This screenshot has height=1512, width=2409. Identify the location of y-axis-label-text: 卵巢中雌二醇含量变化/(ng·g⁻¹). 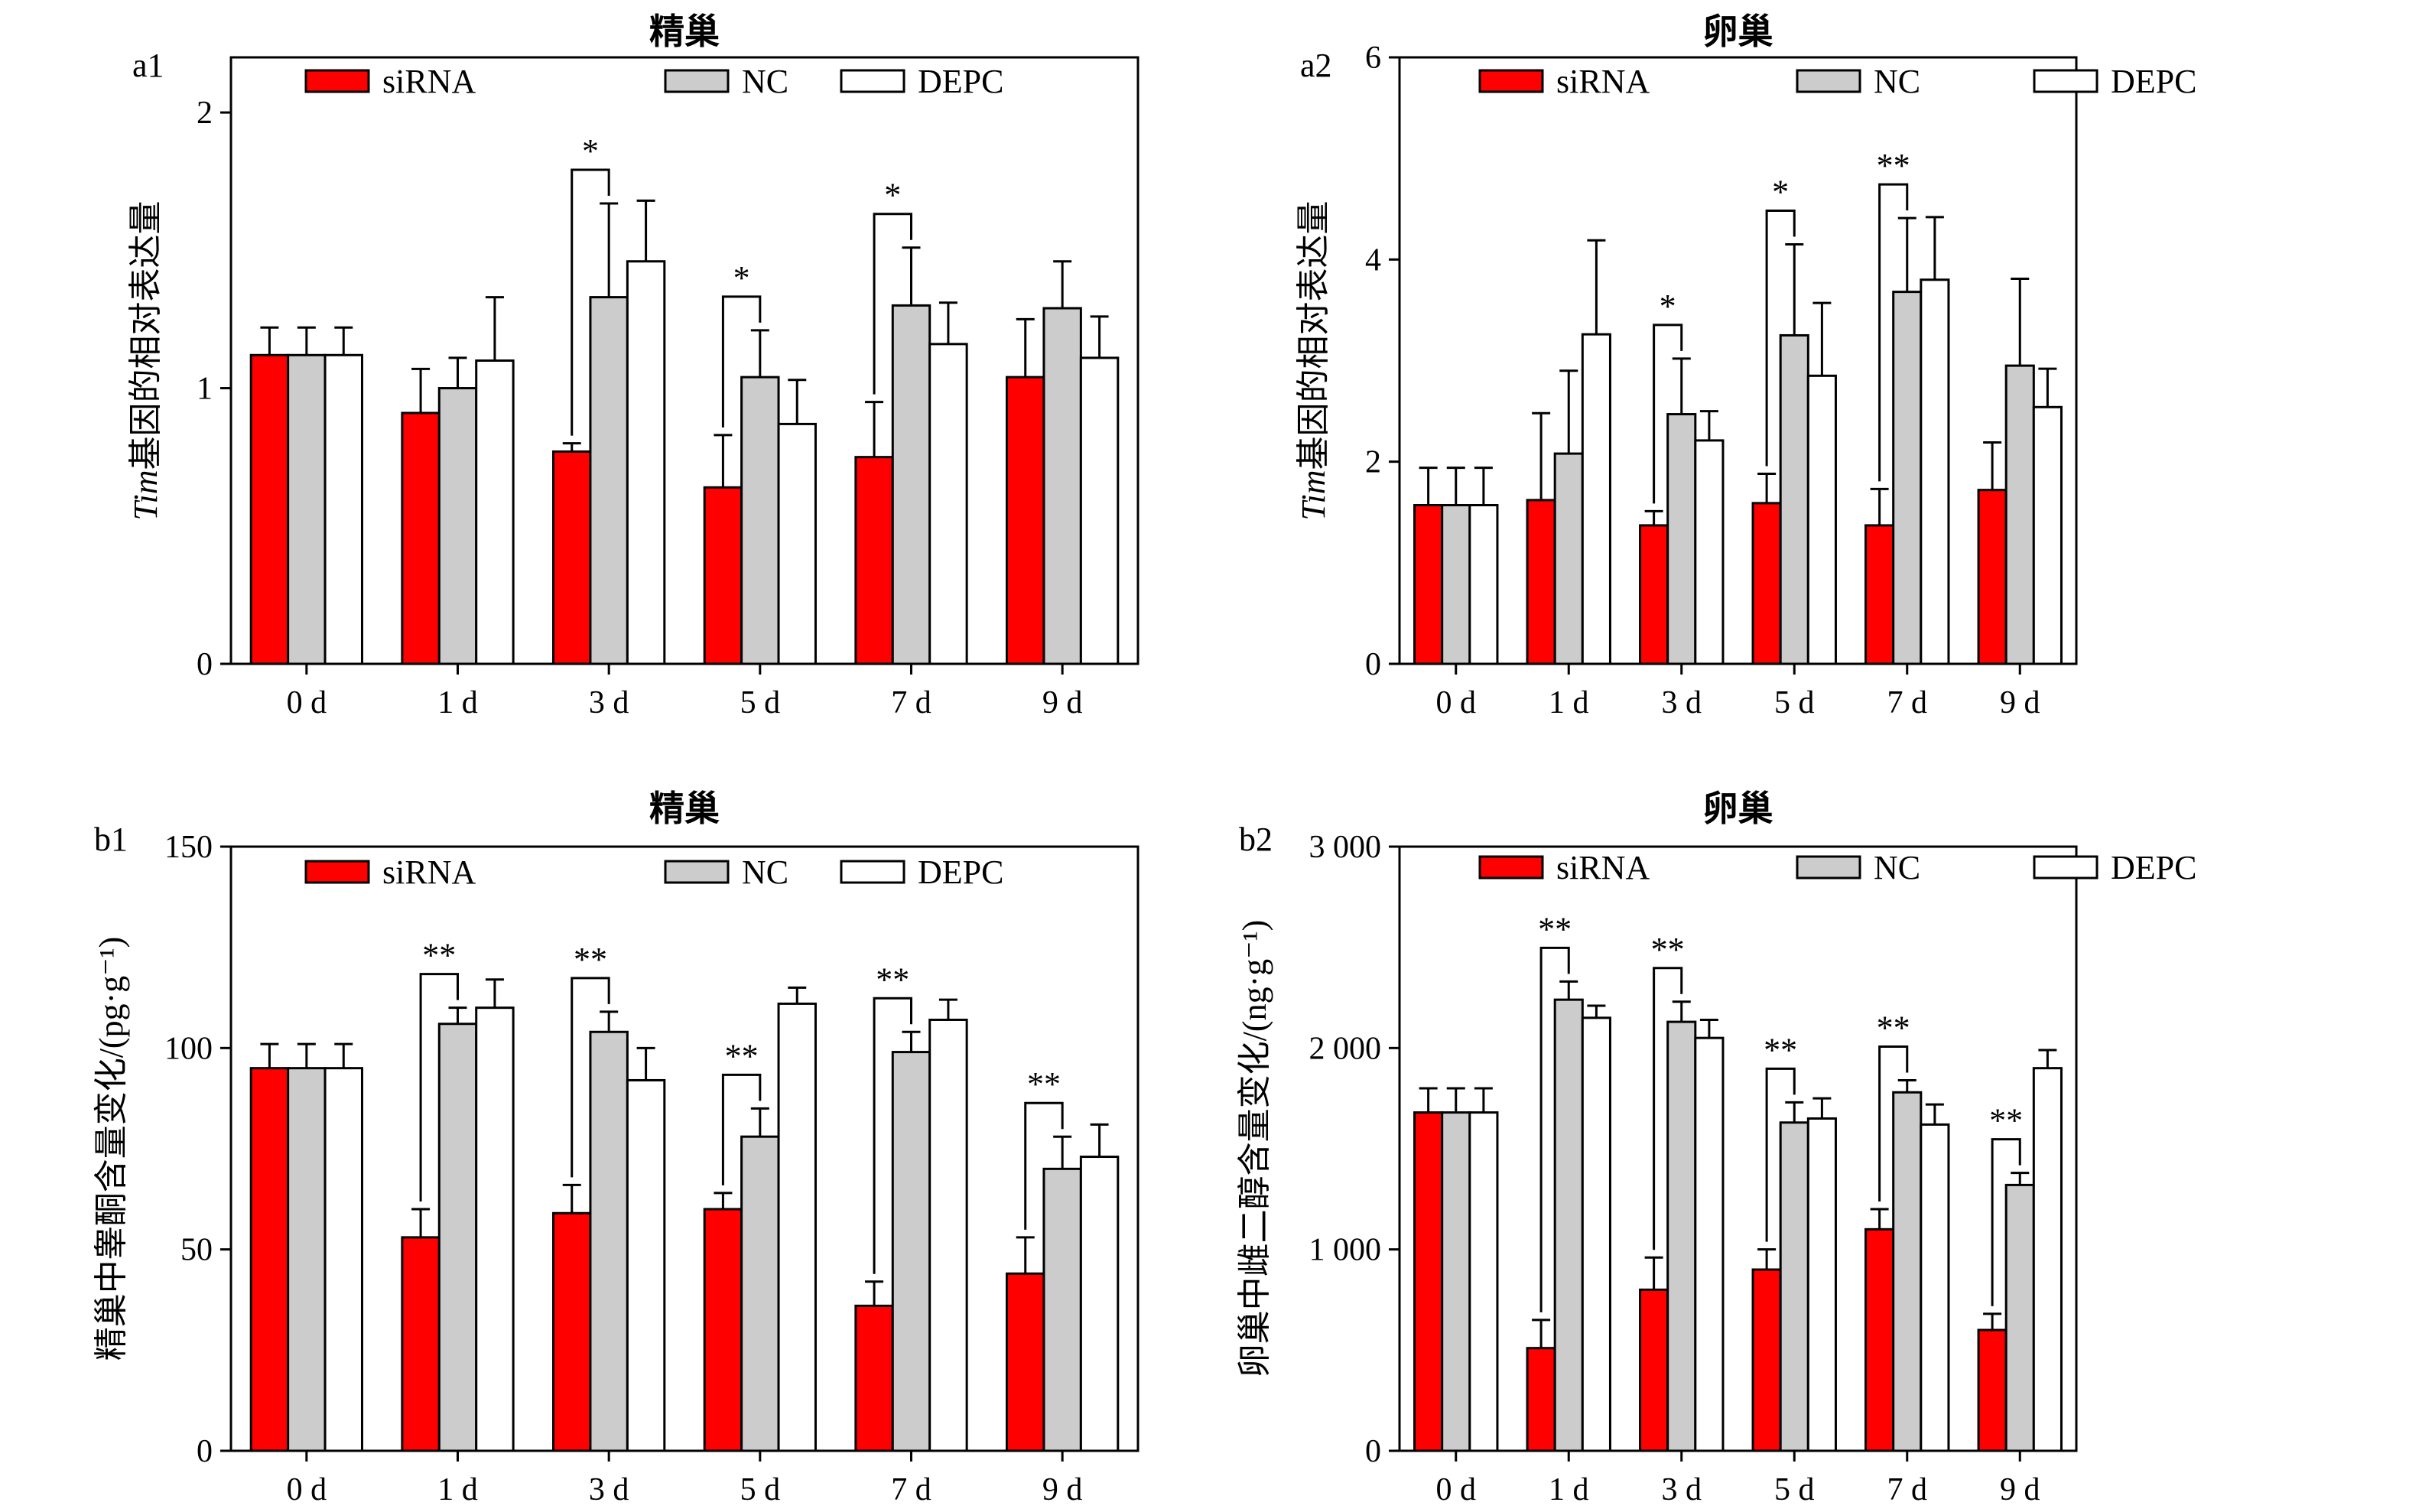
(1254, 1149).